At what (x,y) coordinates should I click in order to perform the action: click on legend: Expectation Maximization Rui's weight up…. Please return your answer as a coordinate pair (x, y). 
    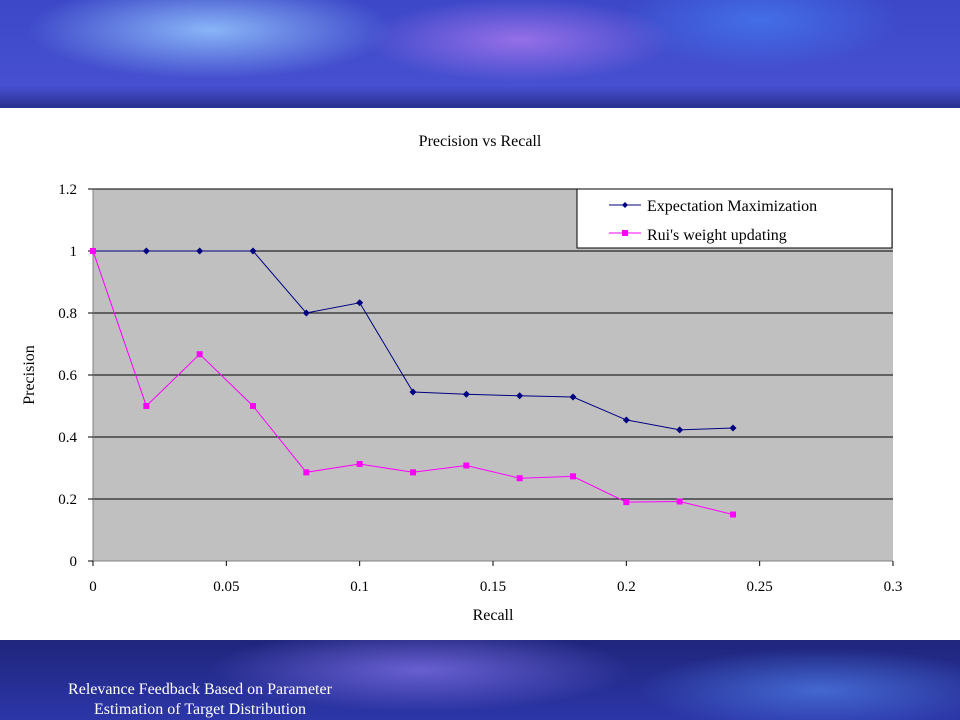
    Looking at the image, I should click on (734, 218).